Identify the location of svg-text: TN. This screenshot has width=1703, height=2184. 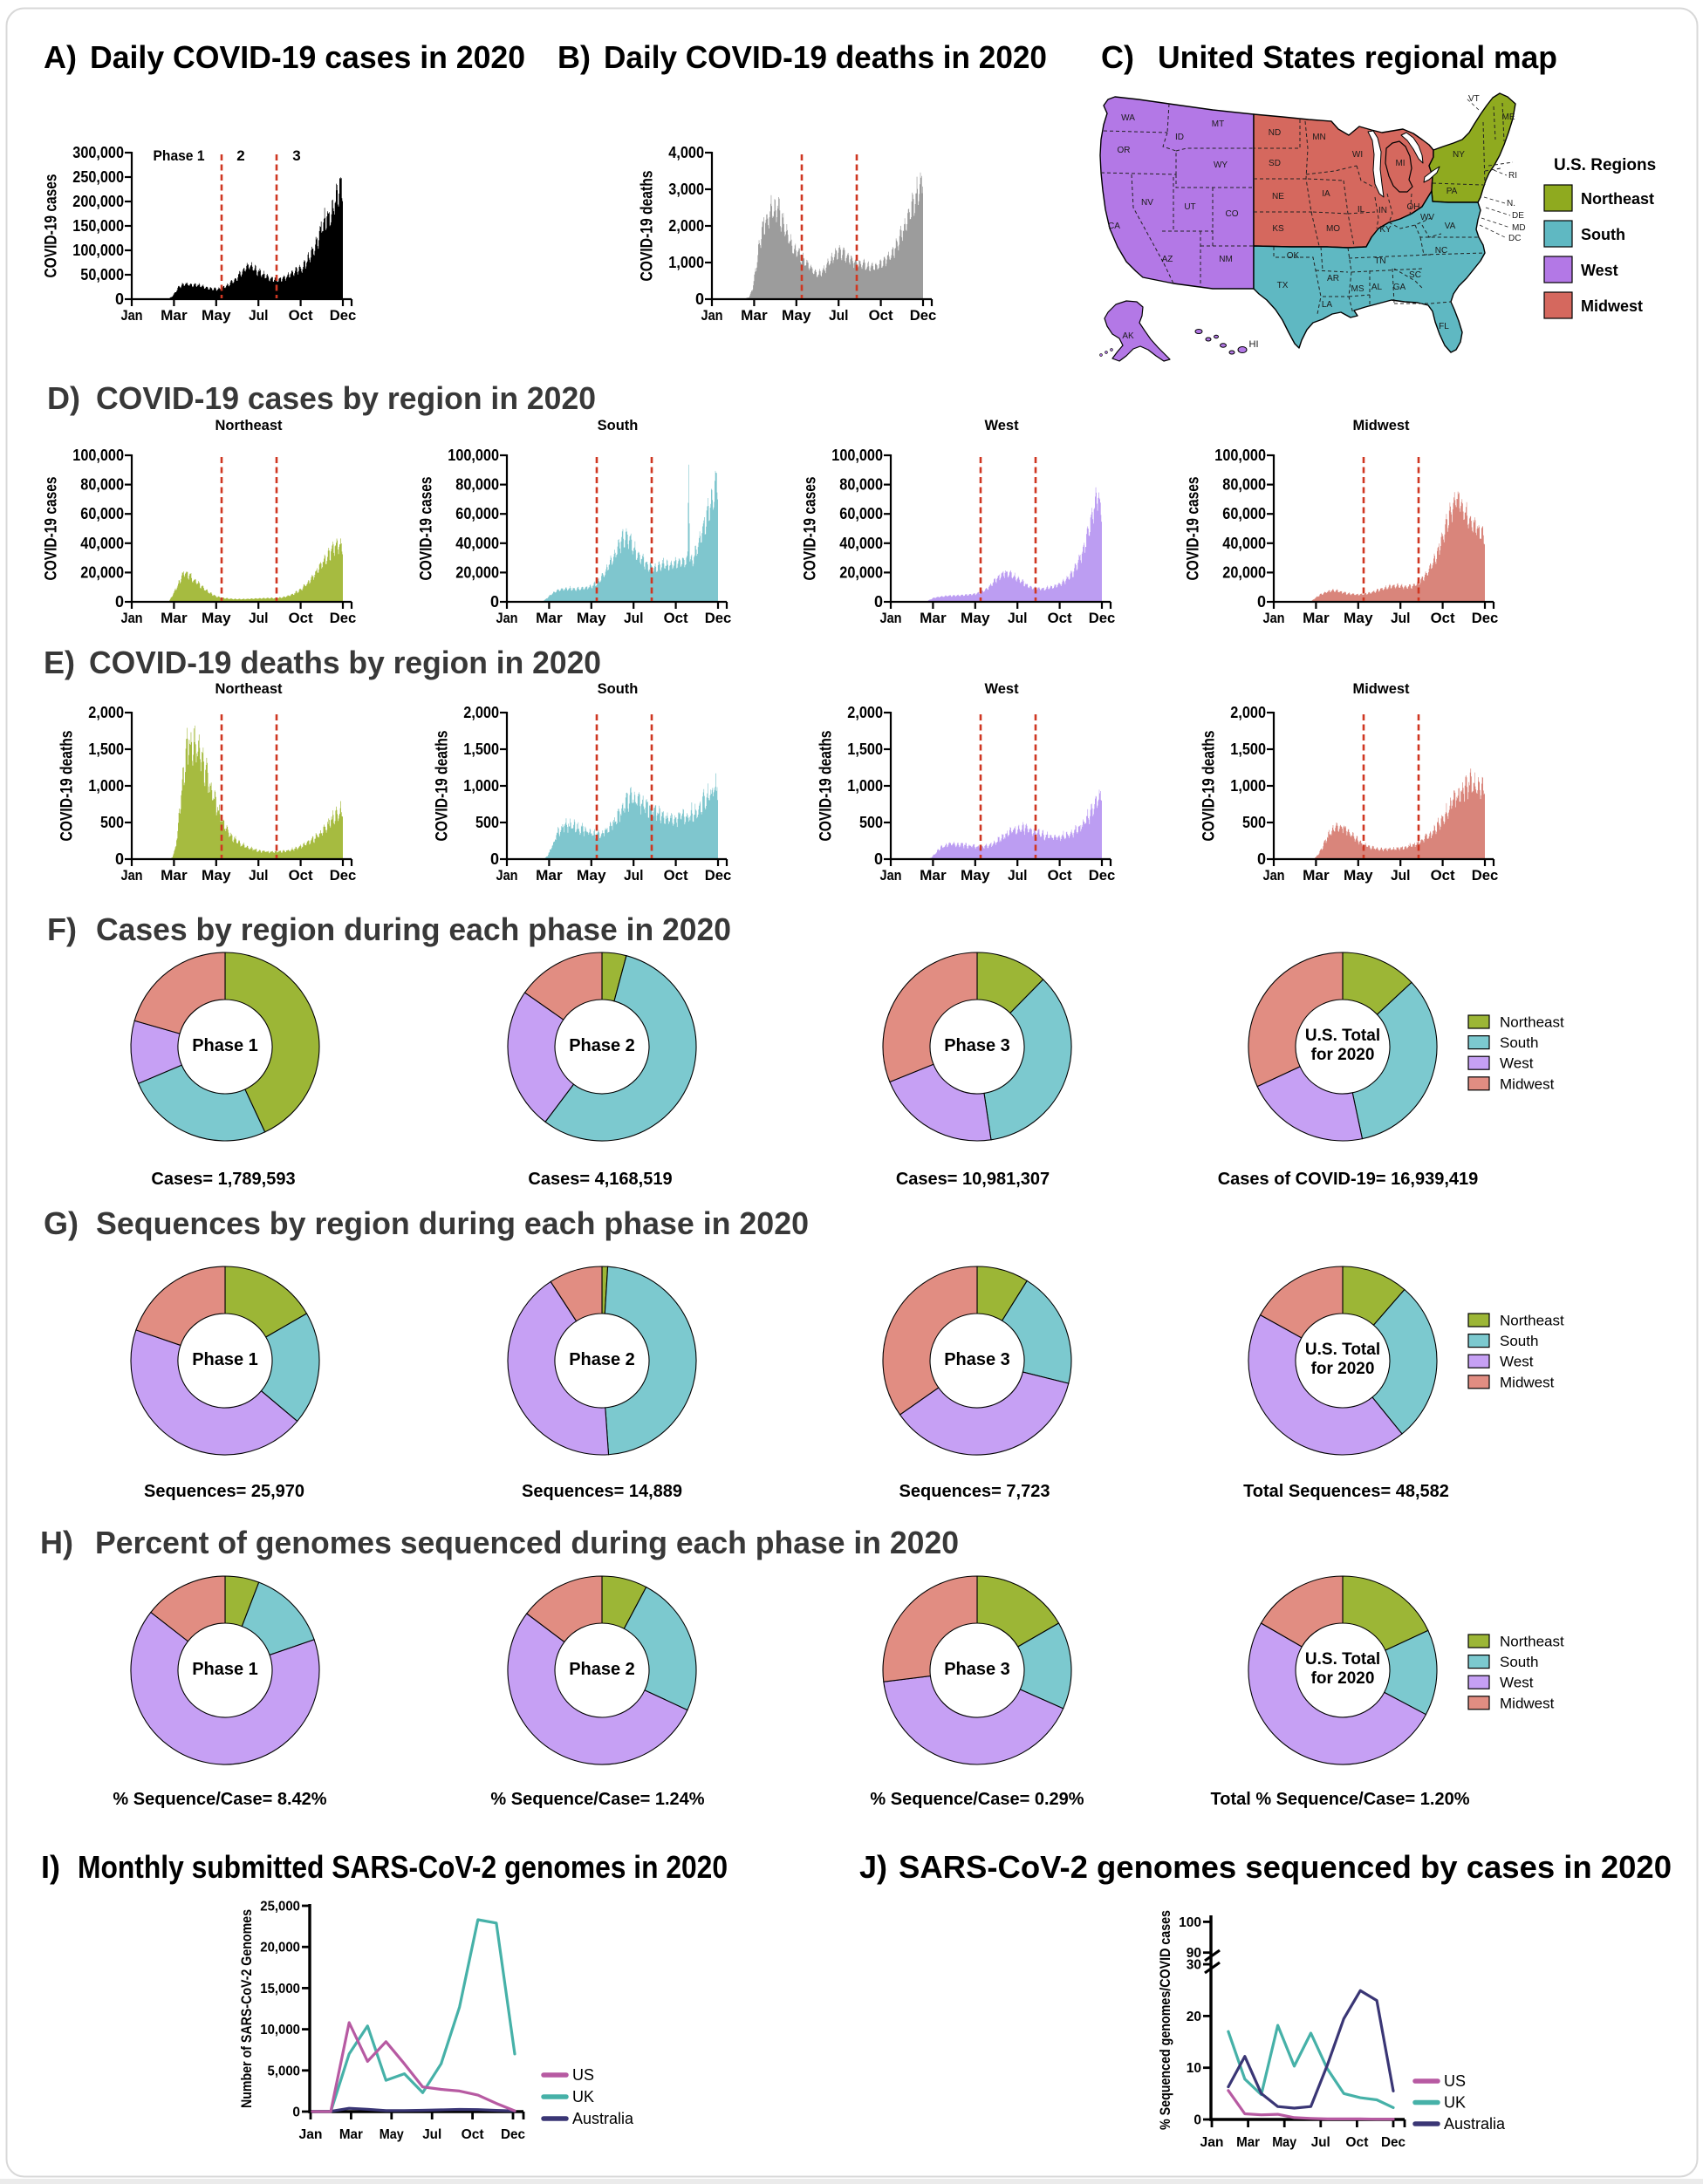
(1379, 261).